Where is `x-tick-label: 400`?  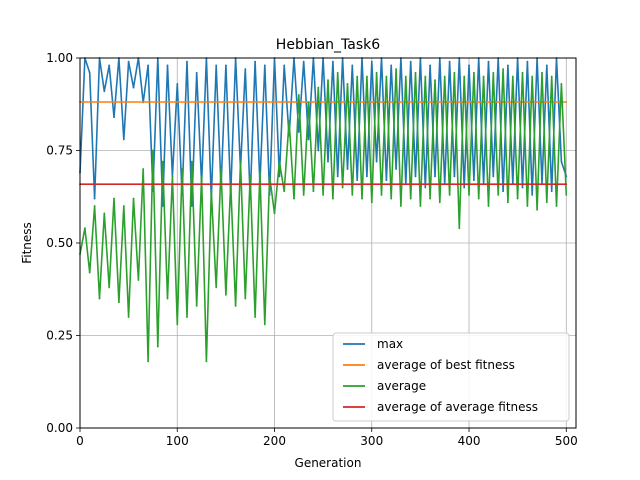
x-tick-label: 400 is located at coordinates (469, 441).